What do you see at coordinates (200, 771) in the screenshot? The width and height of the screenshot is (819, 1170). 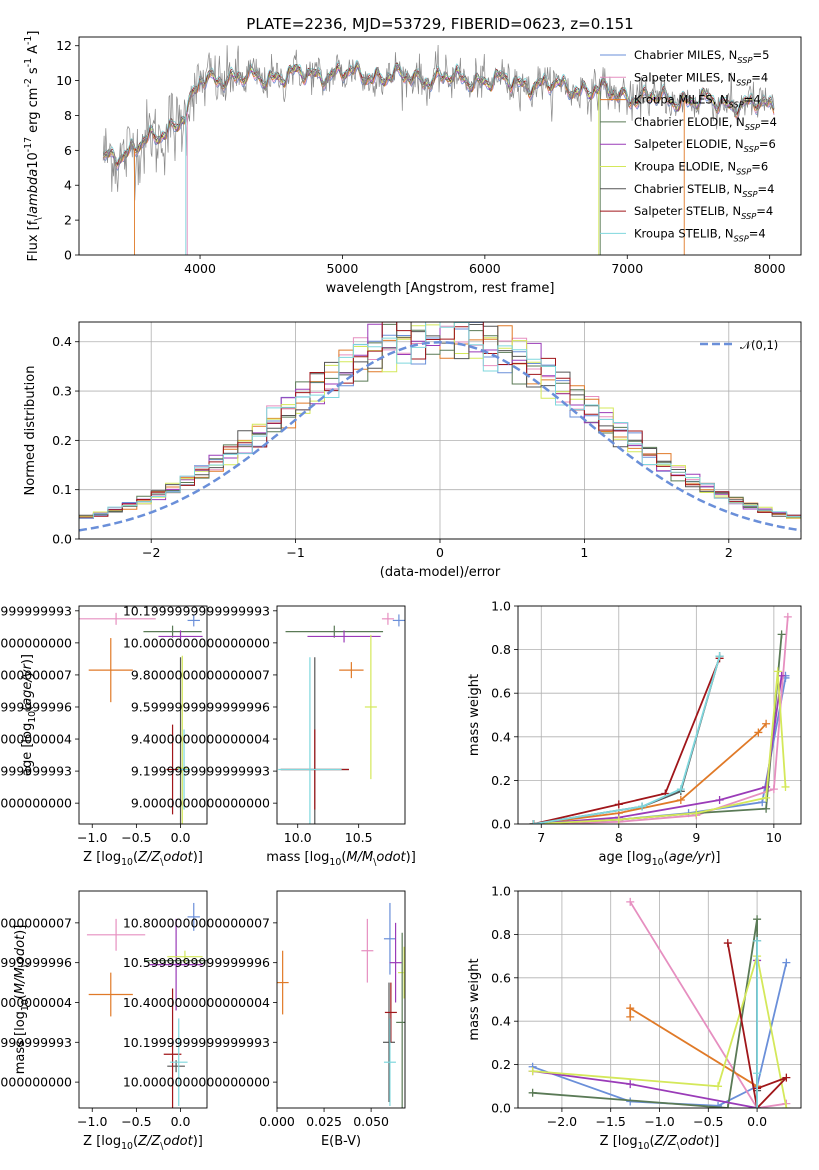 I see `y-tick-label: 9.1999999999999993` at bounding box center [200, 771].